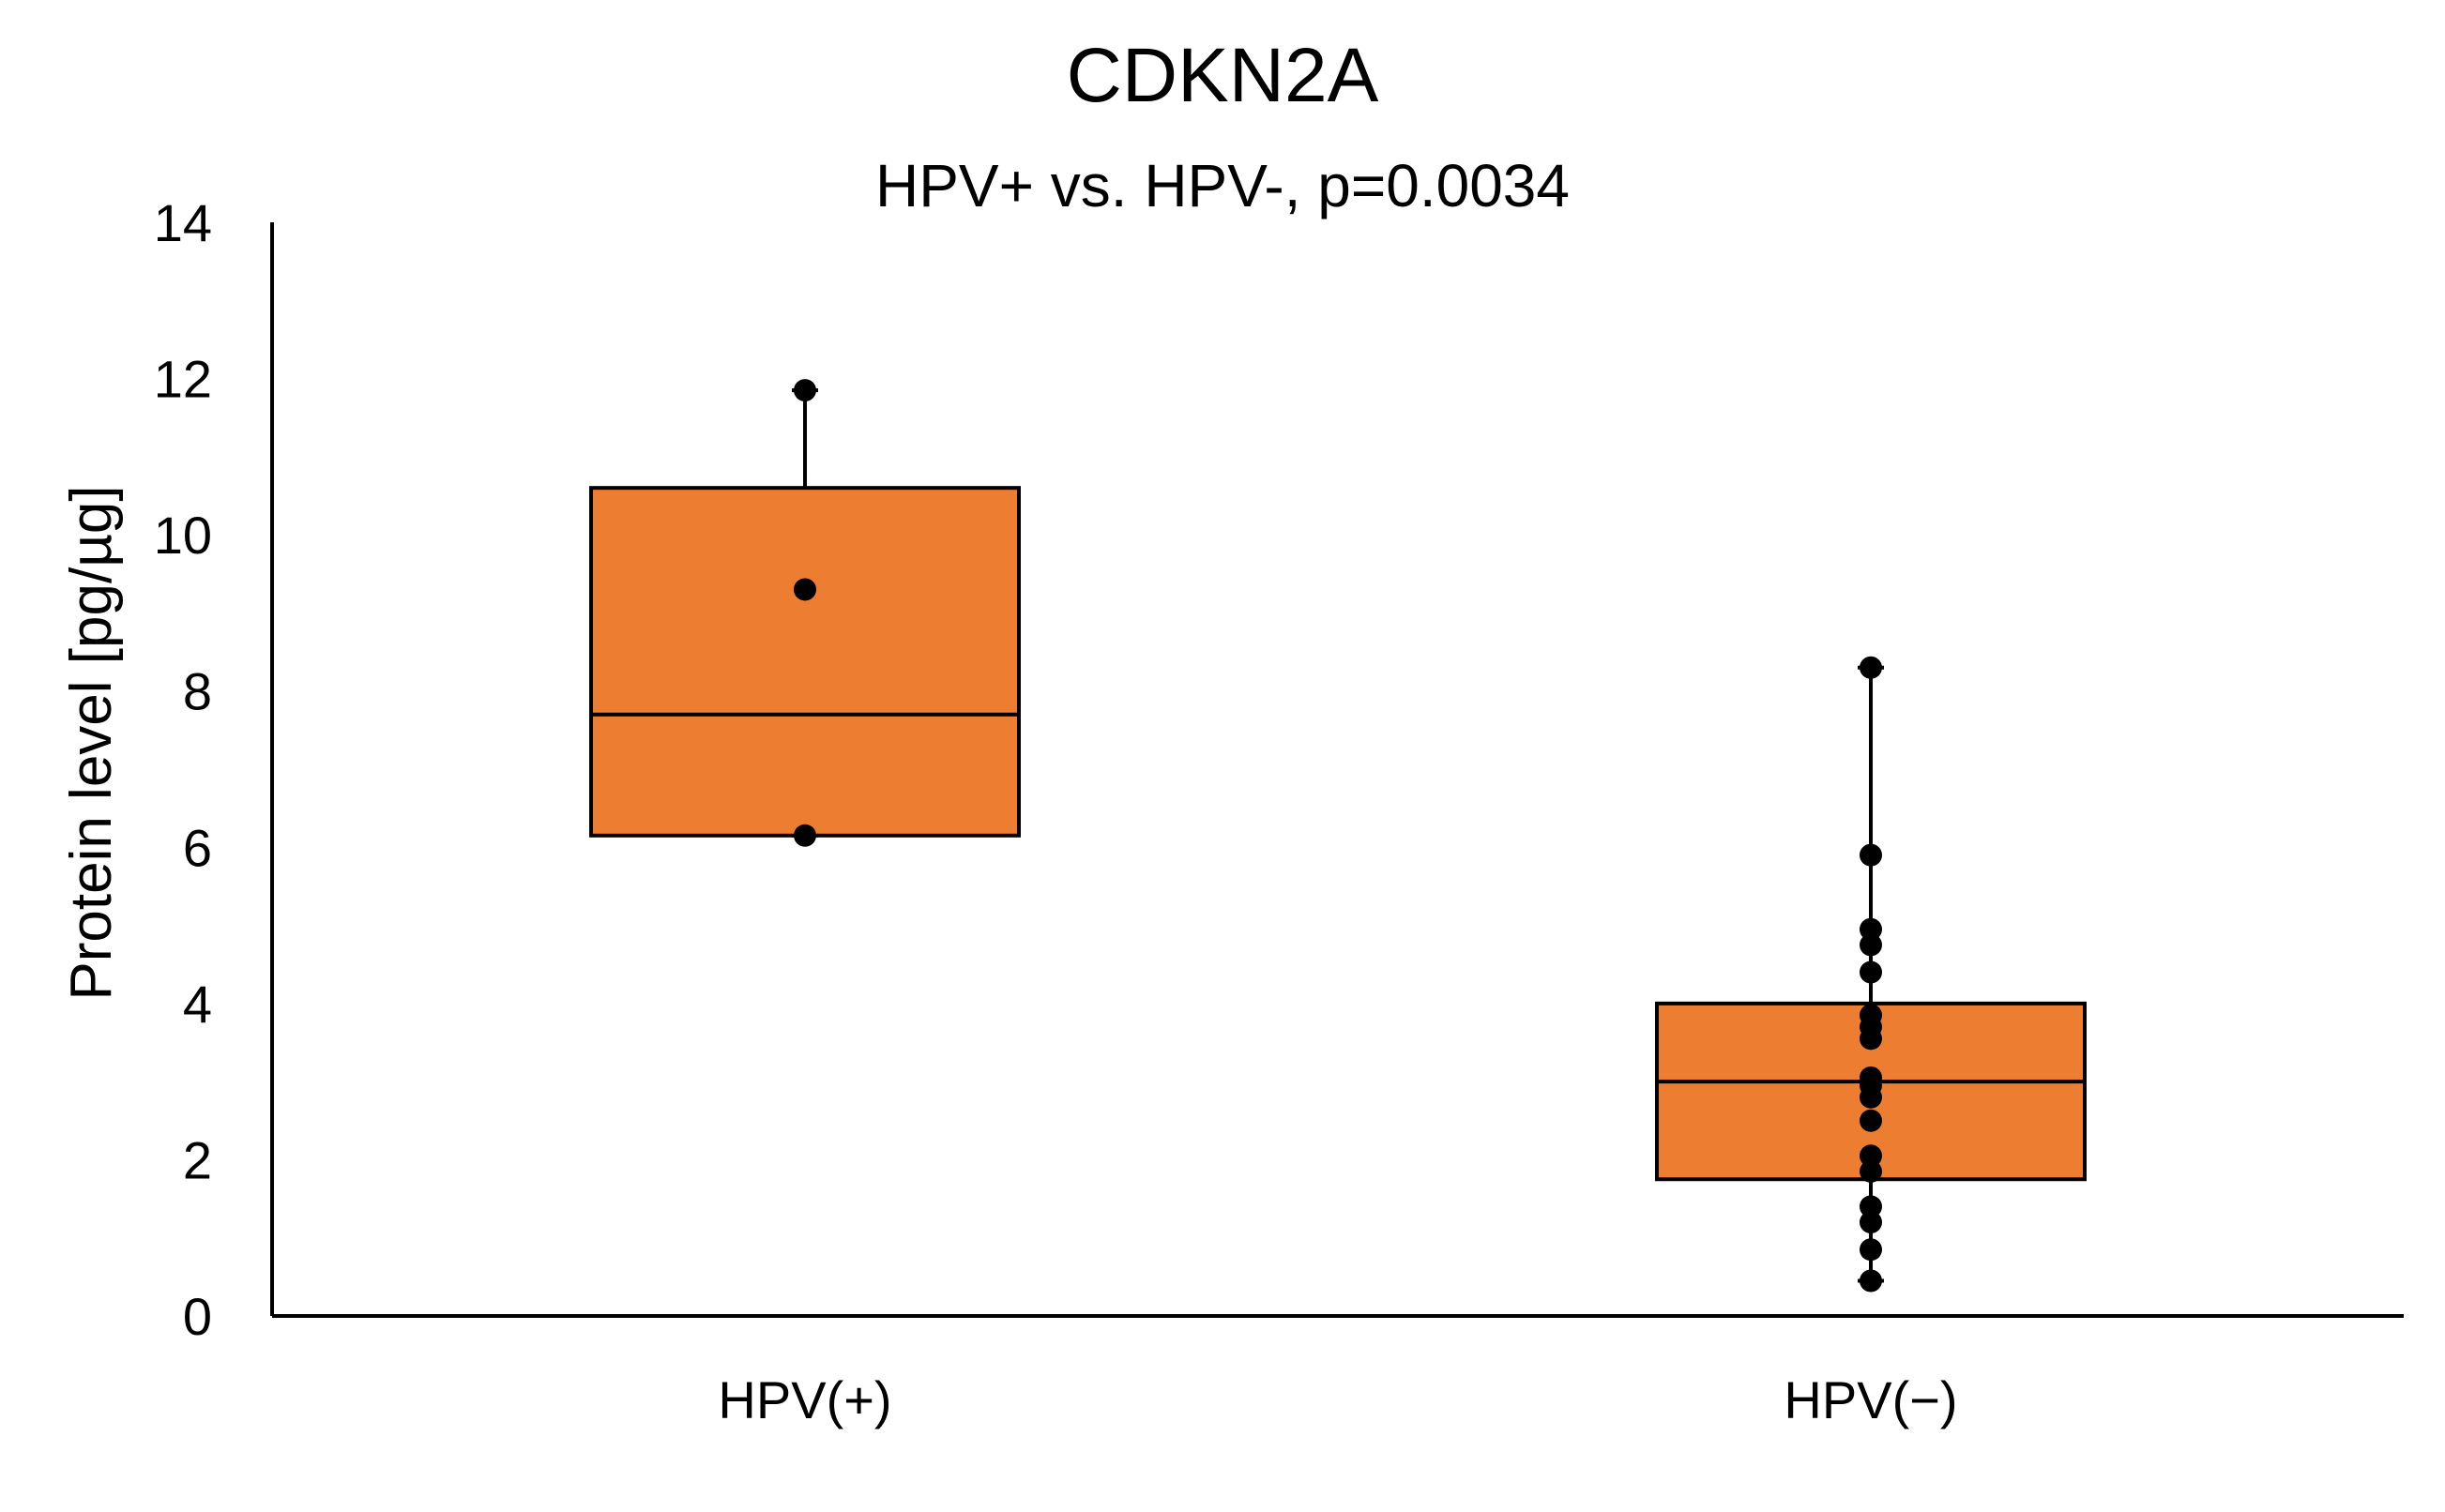  I want to click on x-tick-labels: HPV(+) HPV(−), so click(1337, 1399).